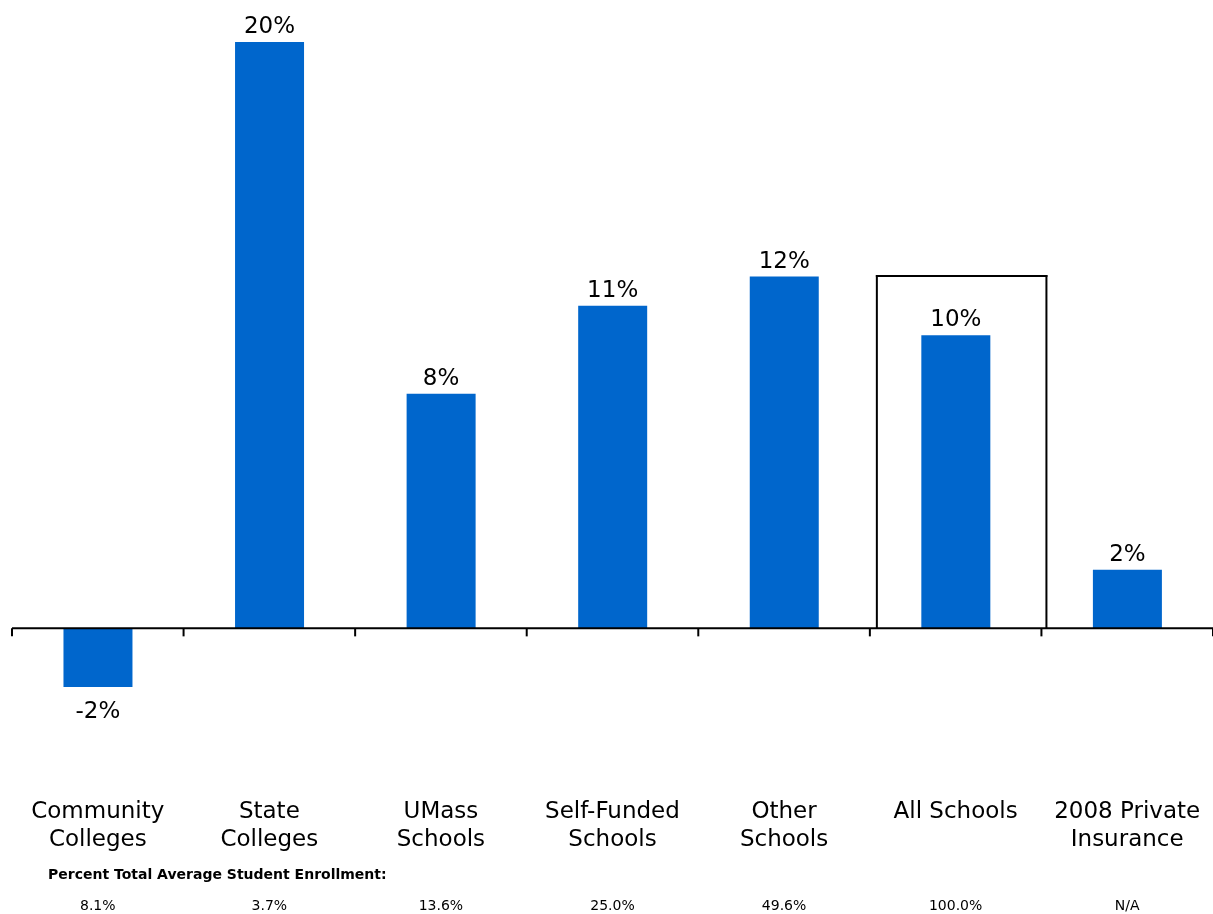 The image size is (1213, 914). What do you see at coordinates (98, 710) in the screenshot?
I see `data-label: -2%` at bounding box center [98, 710].